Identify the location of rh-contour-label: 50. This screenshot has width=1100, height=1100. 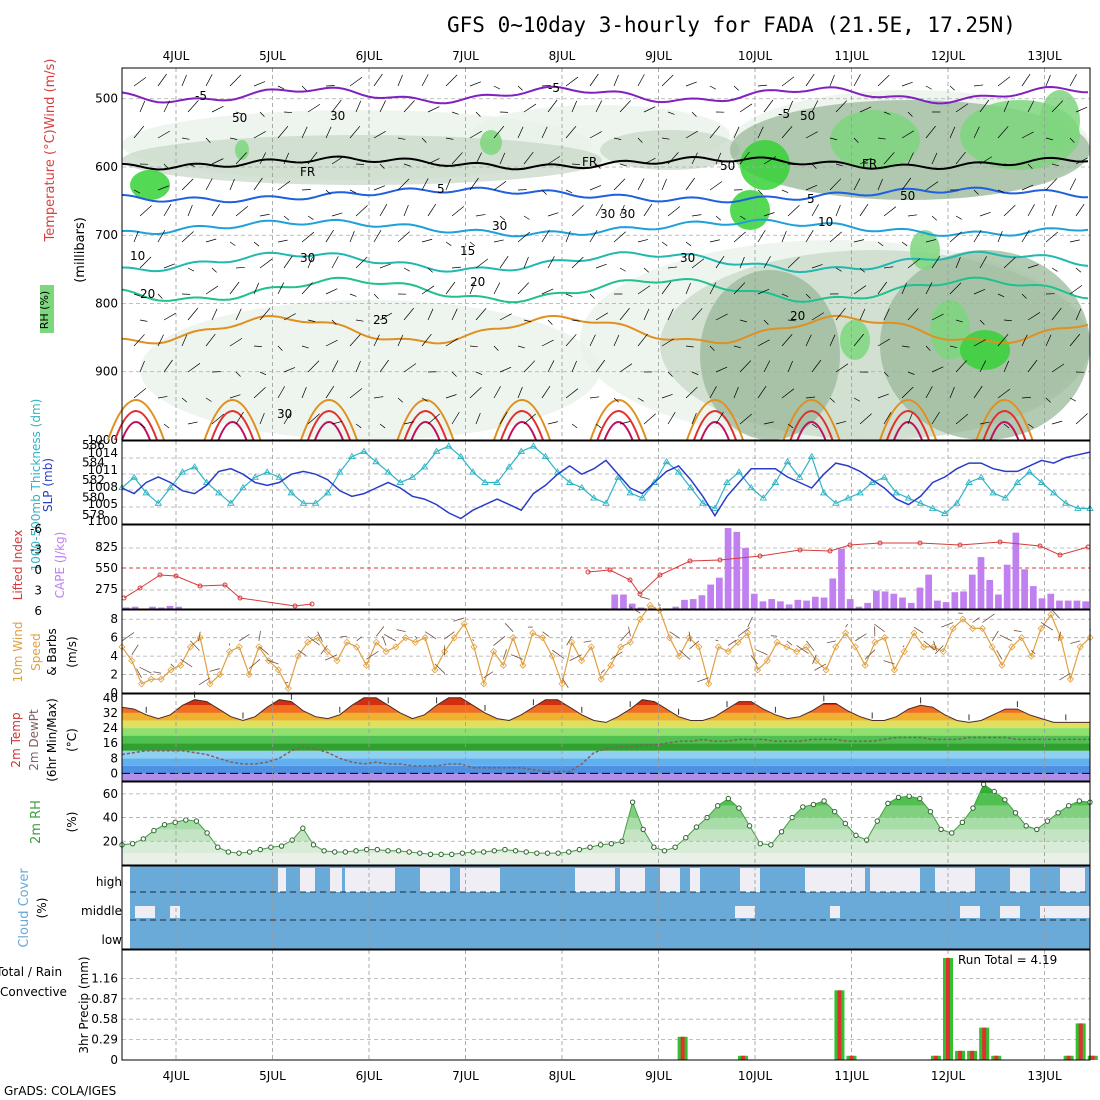
(807, 116).